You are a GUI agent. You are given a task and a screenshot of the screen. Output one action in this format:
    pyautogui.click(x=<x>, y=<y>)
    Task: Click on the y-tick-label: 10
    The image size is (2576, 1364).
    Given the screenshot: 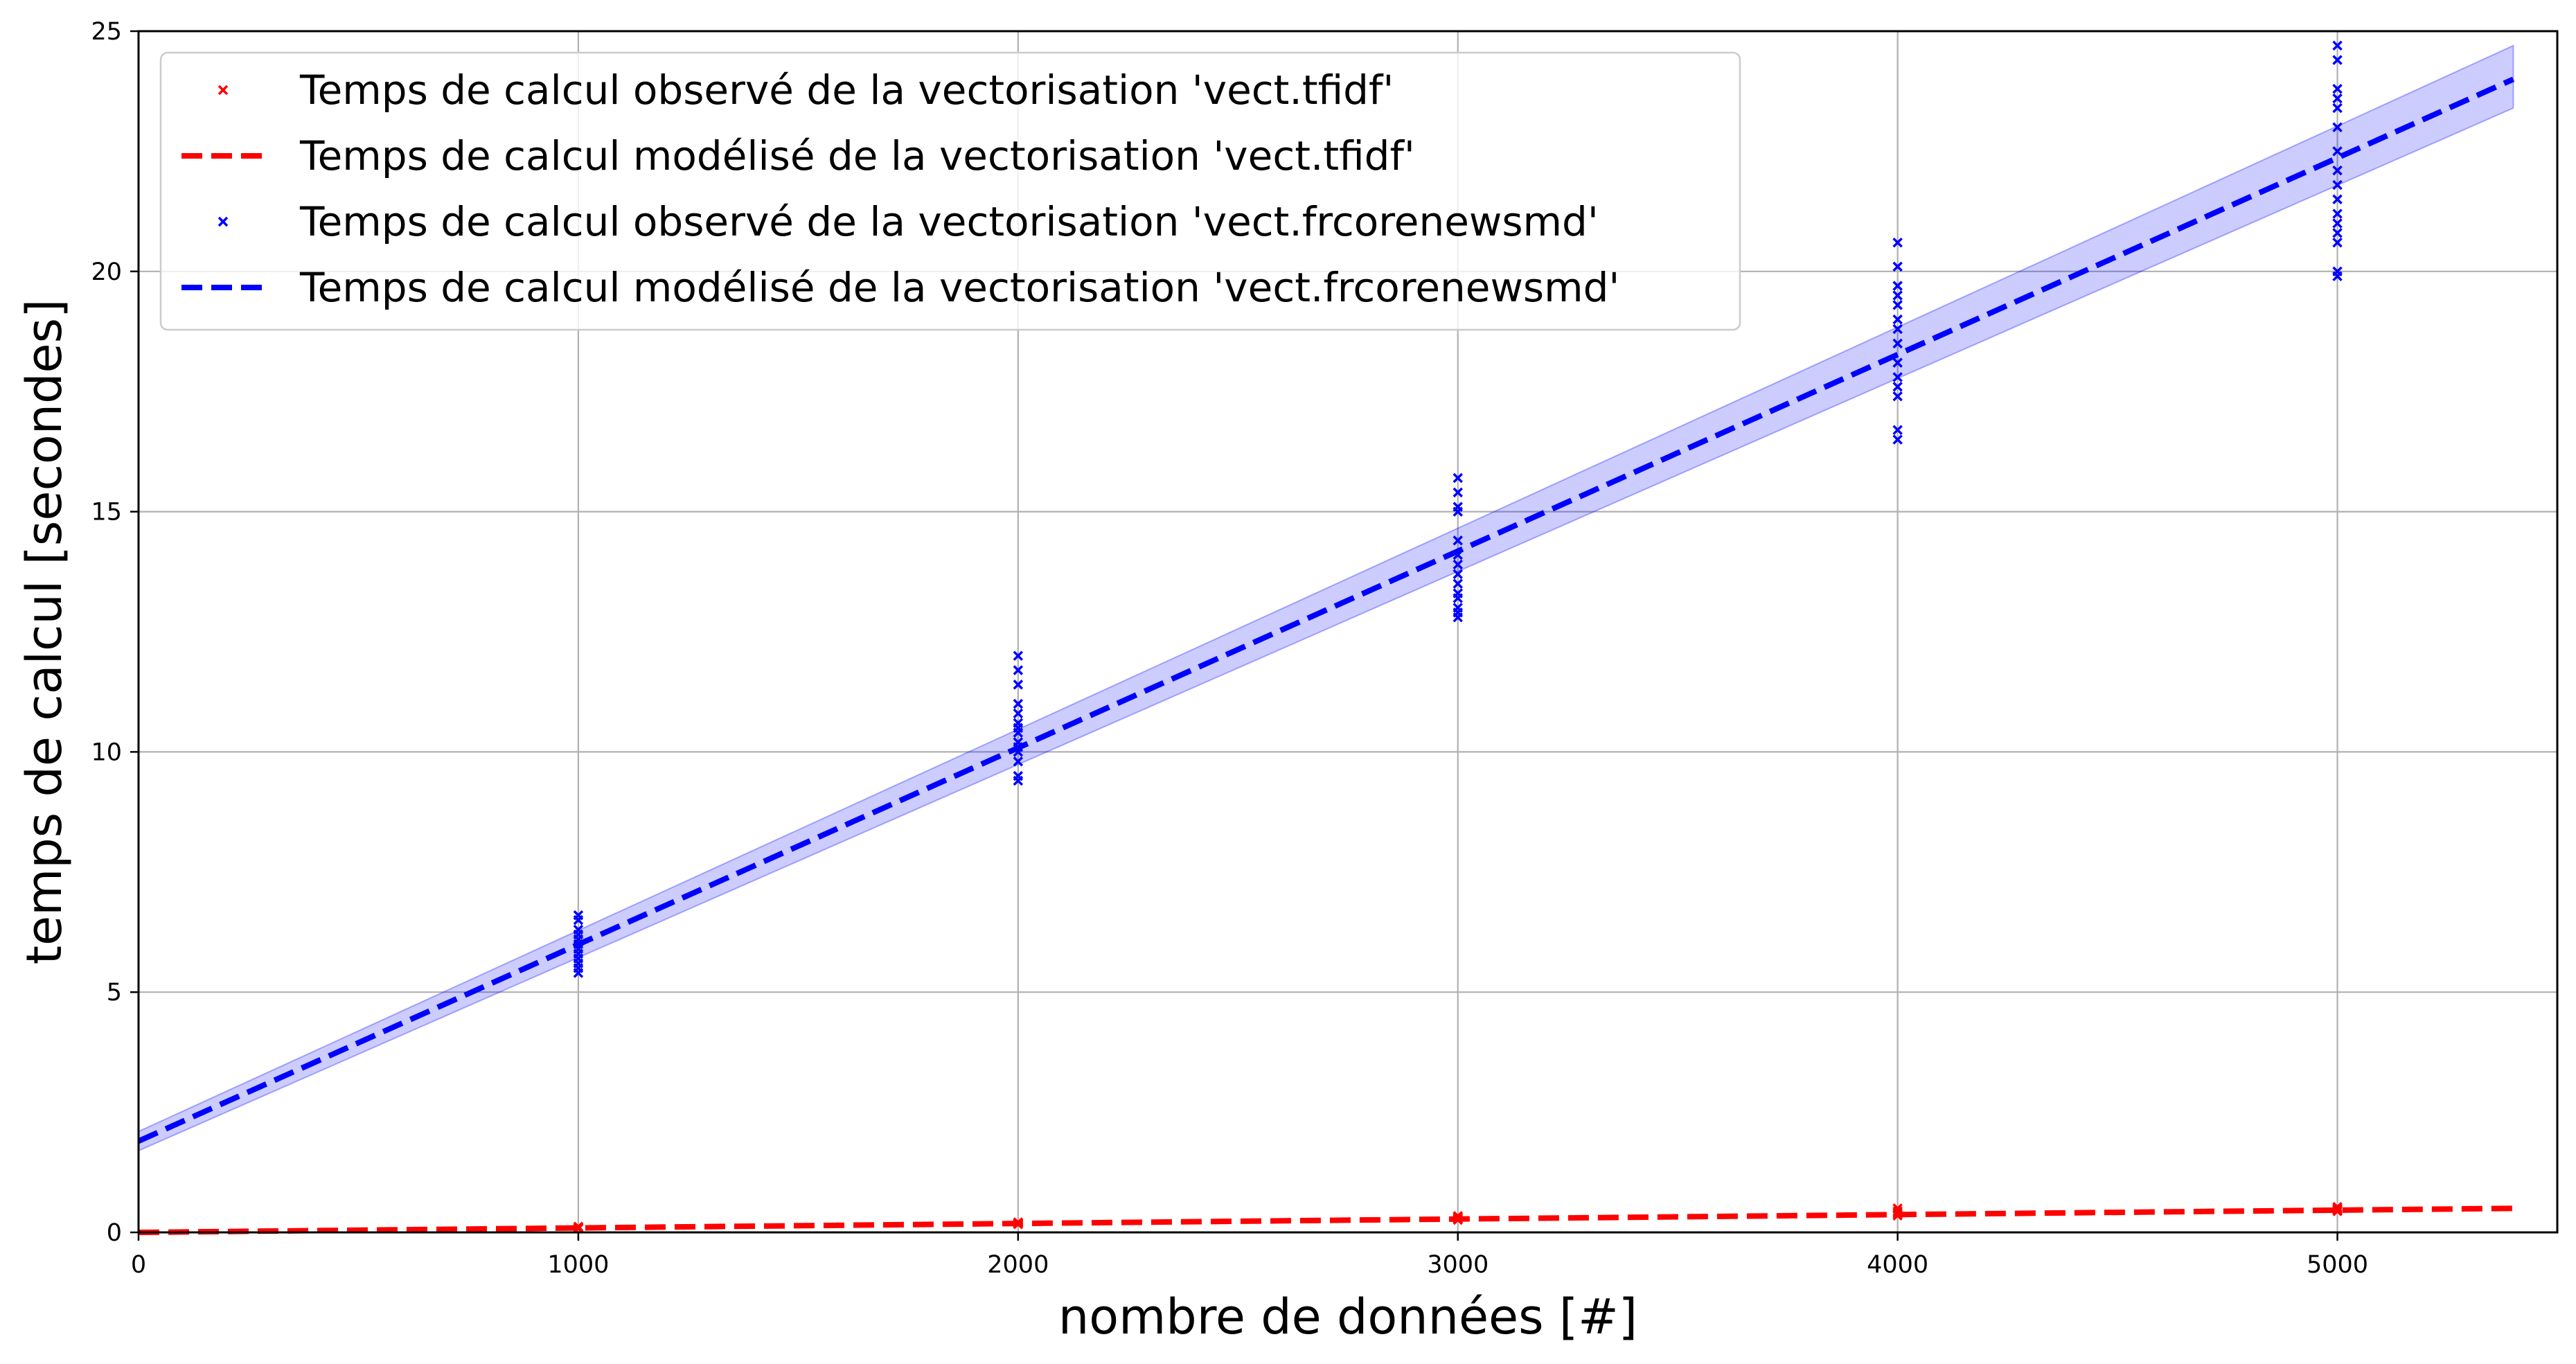 What is the action you would take?
    pyautogui.click(x=106, y=752)
    